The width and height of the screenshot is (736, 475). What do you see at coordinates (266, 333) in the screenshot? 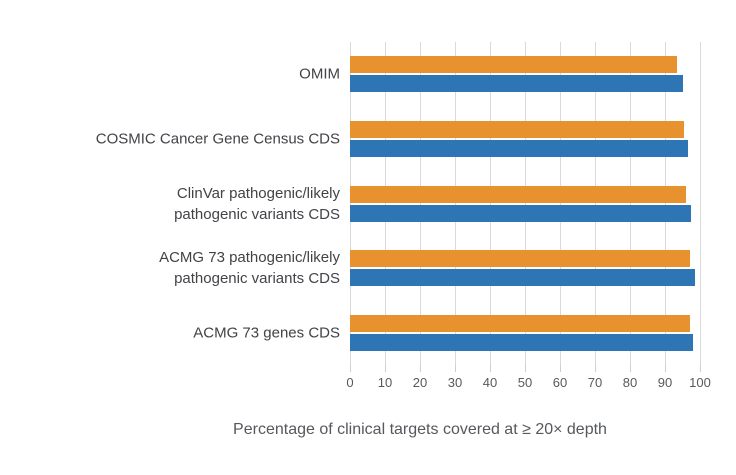
I see `category-label: ACMG 73 genes CDS` at bounding box center [266, 333].